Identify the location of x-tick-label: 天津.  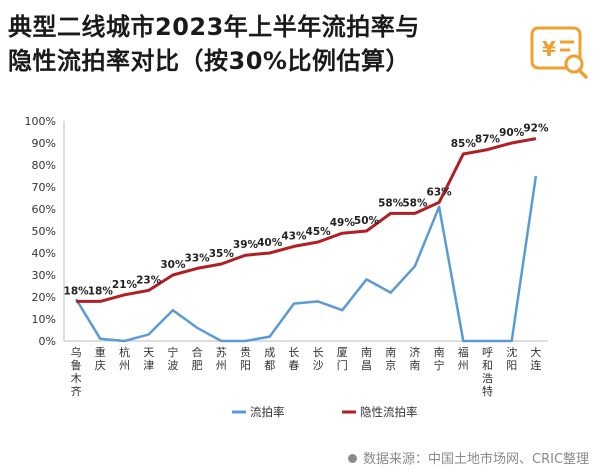
(148, 359).